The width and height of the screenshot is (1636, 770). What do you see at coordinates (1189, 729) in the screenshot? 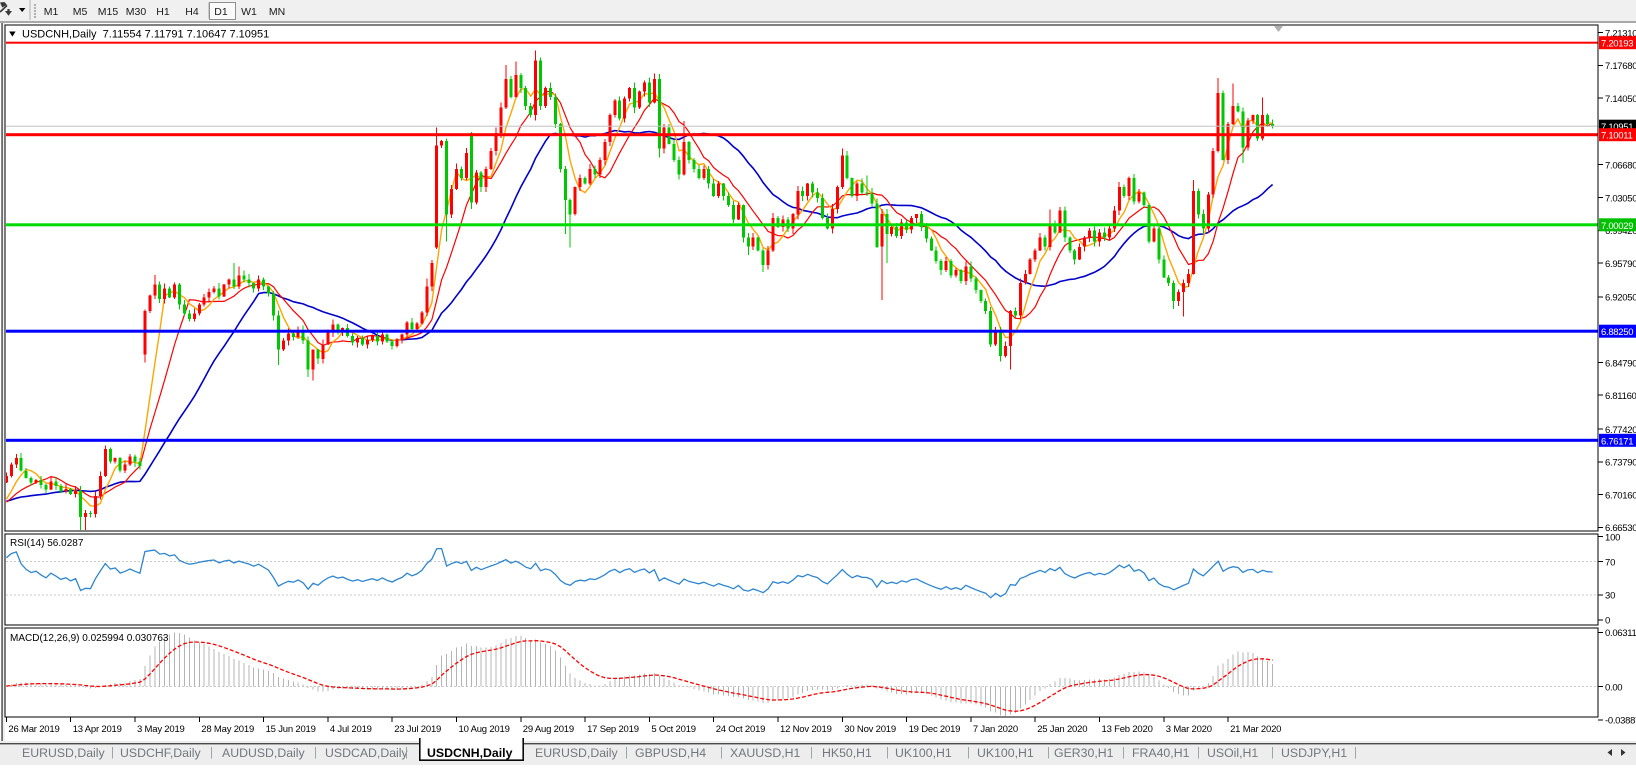
I see `svg-text: 3 Mar 2020` at bounding box center [1189, 729].